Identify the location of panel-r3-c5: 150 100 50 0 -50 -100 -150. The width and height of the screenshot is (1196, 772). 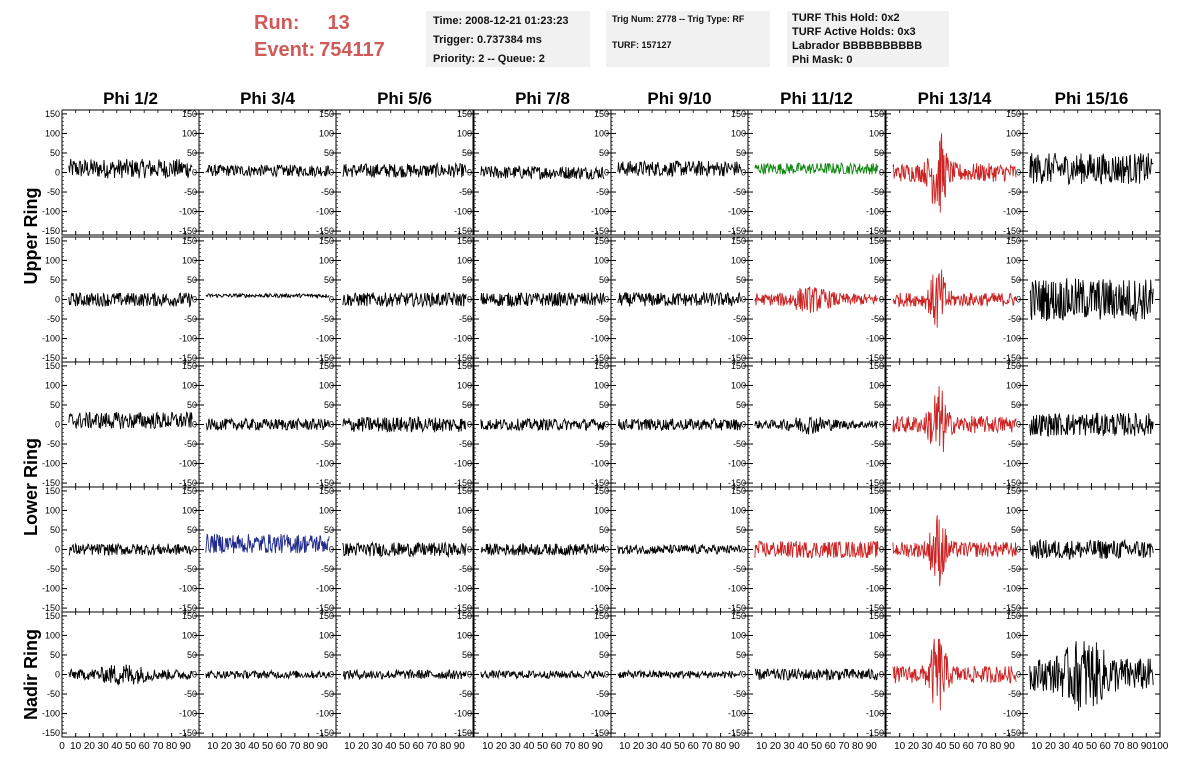
(670, 424).